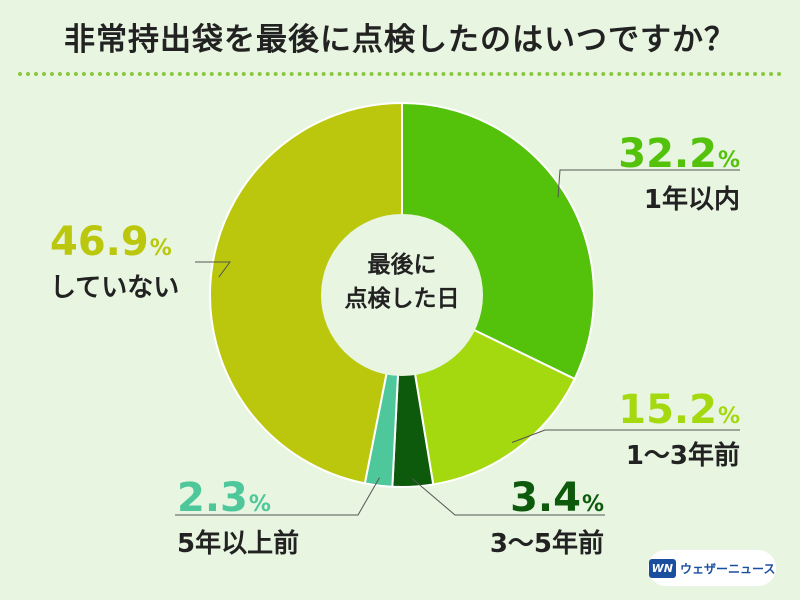 This screenshot has height=600, width=800. I want to click on weathernews-logo: WN ウェザーニュース, so click(712, 568).